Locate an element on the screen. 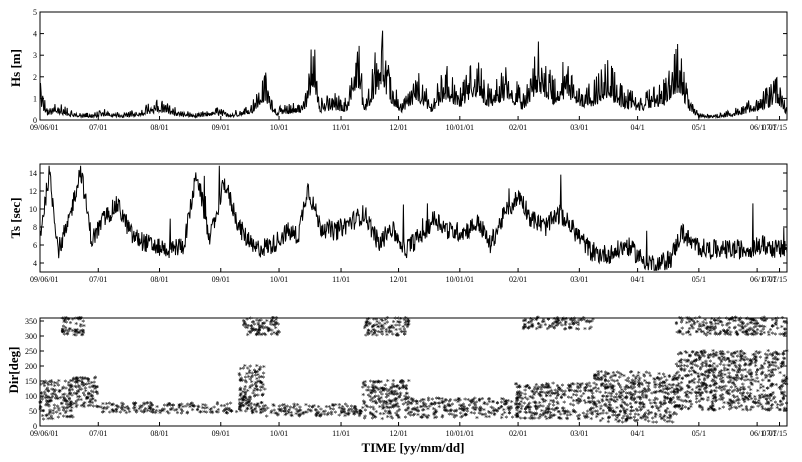 Image resolution: width=802 pixels, height=462 pixels. ts-xtick-label: 08/01 is located at coordinates (159, 279).